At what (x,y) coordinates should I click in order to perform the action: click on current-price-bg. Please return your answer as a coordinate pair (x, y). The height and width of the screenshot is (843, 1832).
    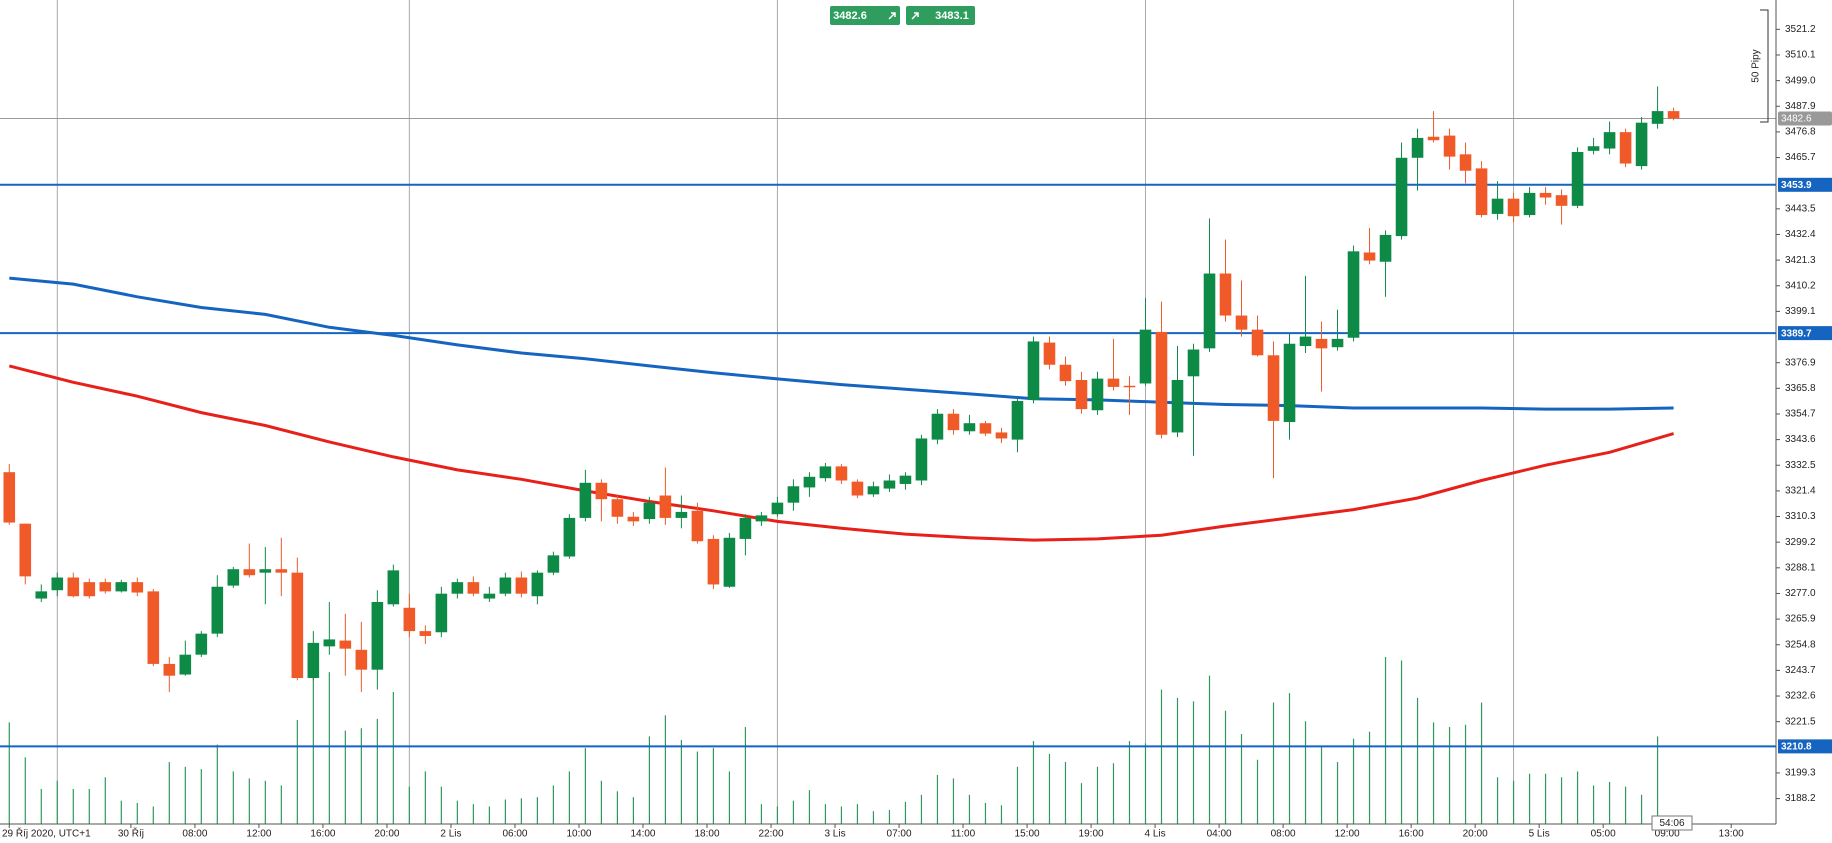
    Looking at the image, I should click on (1805, 118).